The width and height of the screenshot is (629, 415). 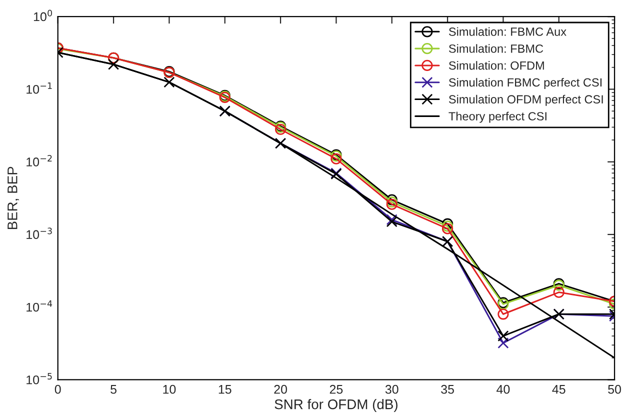 What do you see at coordinates (391, 389) in the screenshot?
I see `x-tick-label: 30` at bounding box center [391, 389].